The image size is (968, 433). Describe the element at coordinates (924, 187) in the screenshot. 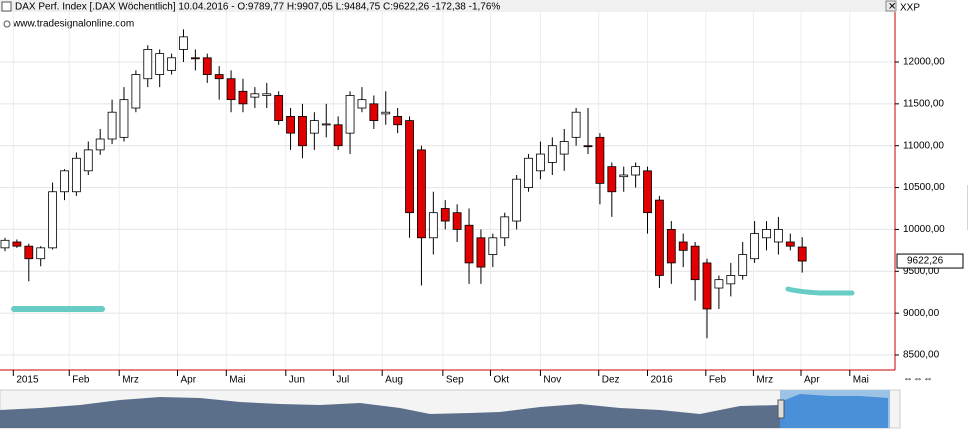

I see `y-tick-label: 10500,00` at that location.